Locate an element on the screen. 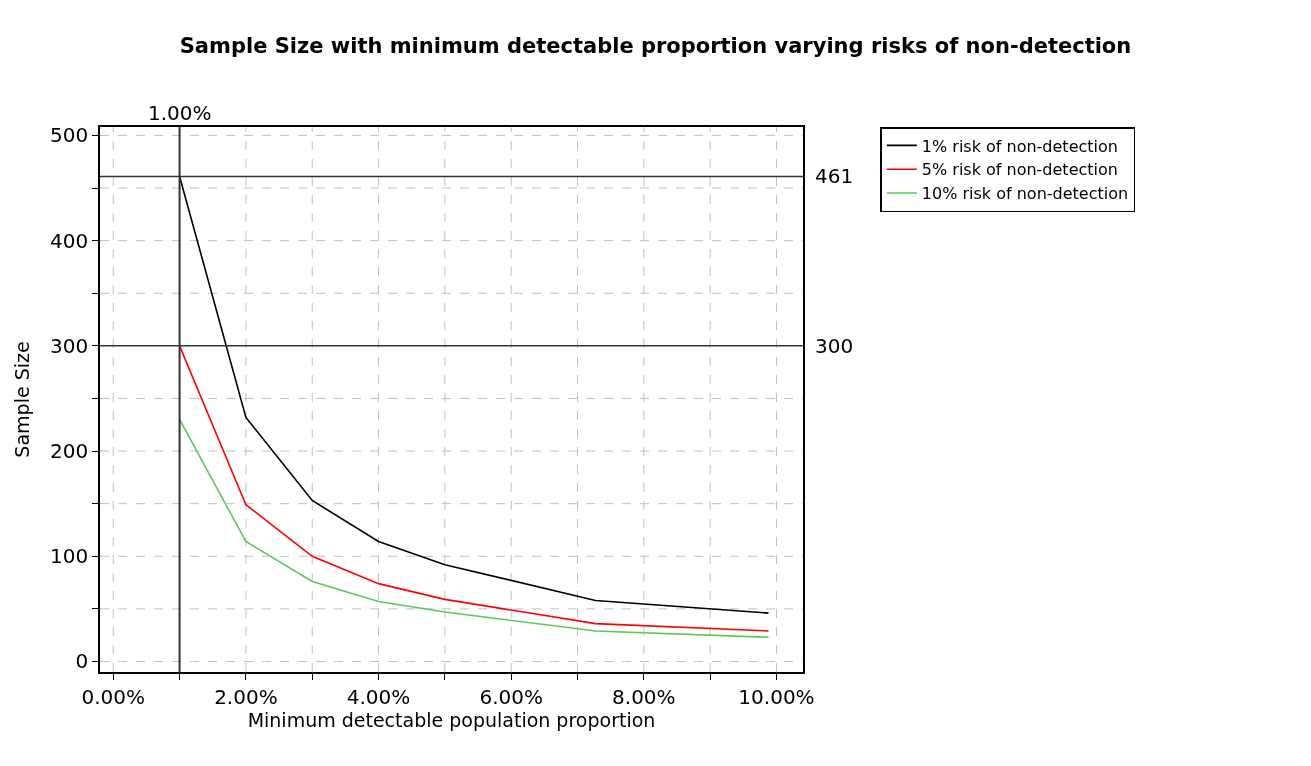 The height and width of the screenshot is (766, 1311). line-series is located at coordinates (474, 528).